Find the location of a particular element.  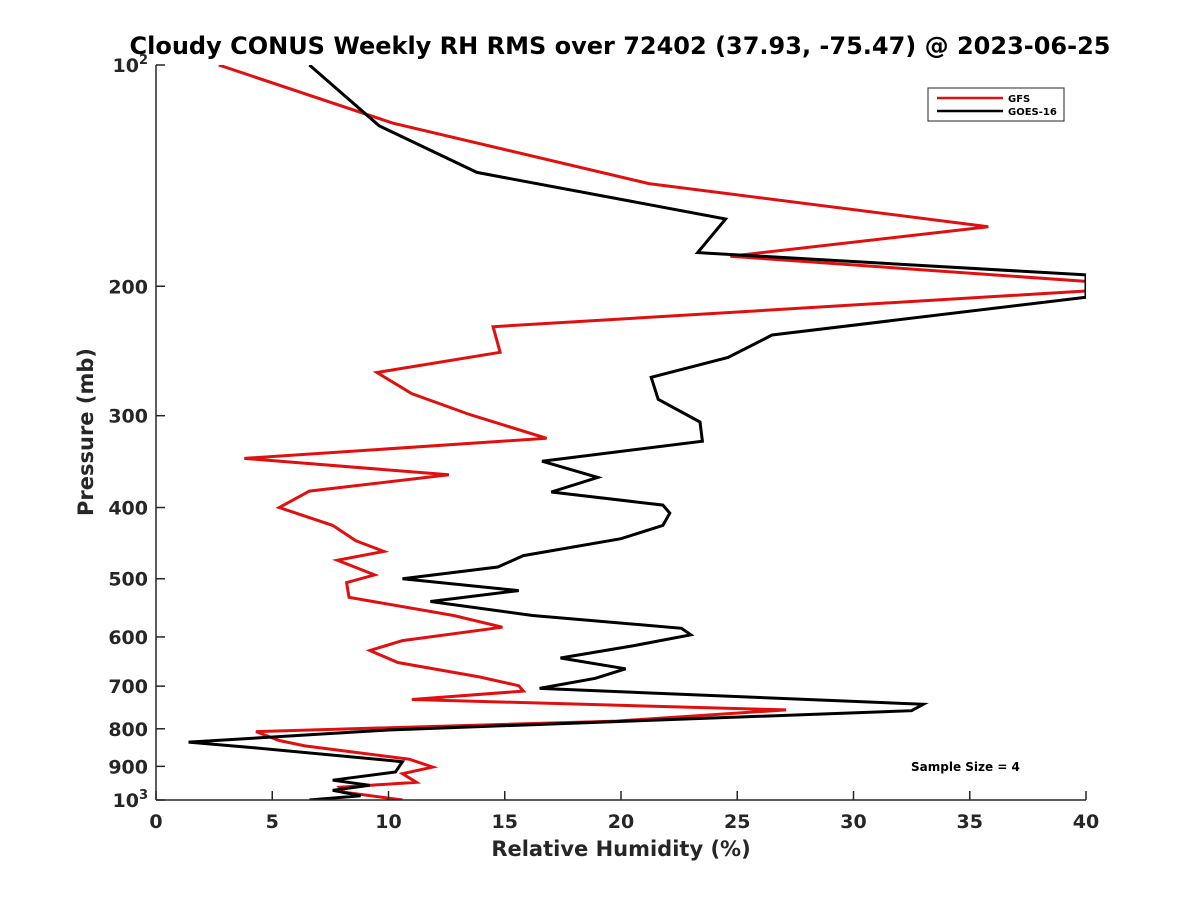

y-axis-label: Pressure (mb) is located at coordinates (86, 432).